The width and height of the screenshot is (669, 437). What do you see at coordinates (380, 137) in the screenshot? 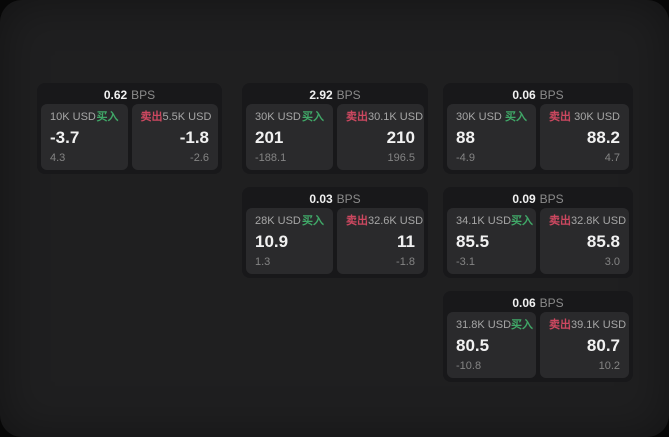
I see `sell-tile: 卖出 30.1K USD 210 196.5` at bounding box center [380, 137].